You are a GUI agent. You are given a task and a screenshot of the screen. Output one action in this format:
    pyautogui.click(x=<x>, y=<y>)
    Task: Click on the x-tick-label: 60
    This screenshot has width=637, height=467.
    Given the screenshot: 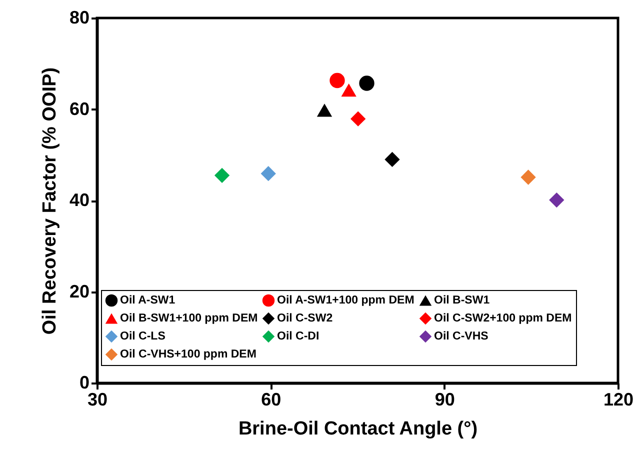 What is the action you would take?
    pyautogui.click(x=271, y=400)
    